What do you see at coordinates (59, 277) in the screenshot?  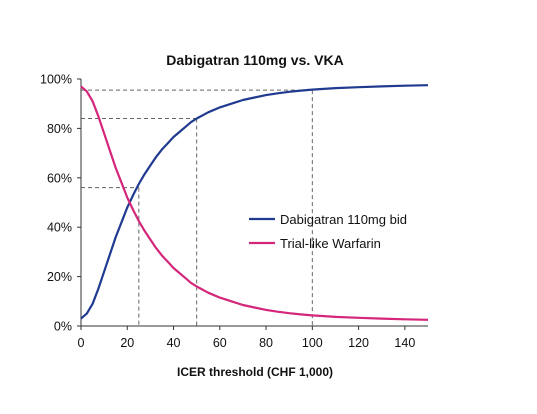 I see `y-tick-label: 20%` at bounding box center [59, 277].